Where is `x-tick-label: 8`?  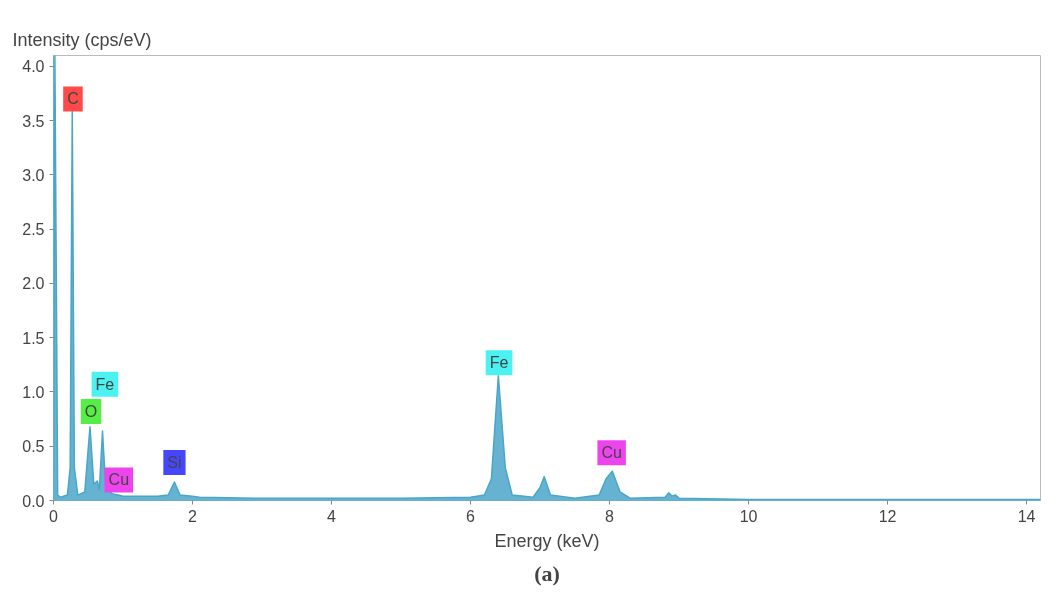
x-tick-label: 8 is located at coordinates (610, 516).